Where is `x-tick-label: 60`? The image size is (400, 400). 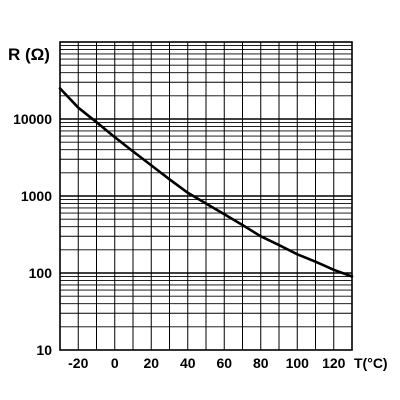
x-tick-label: 60 is located at coordinates (224, 363).